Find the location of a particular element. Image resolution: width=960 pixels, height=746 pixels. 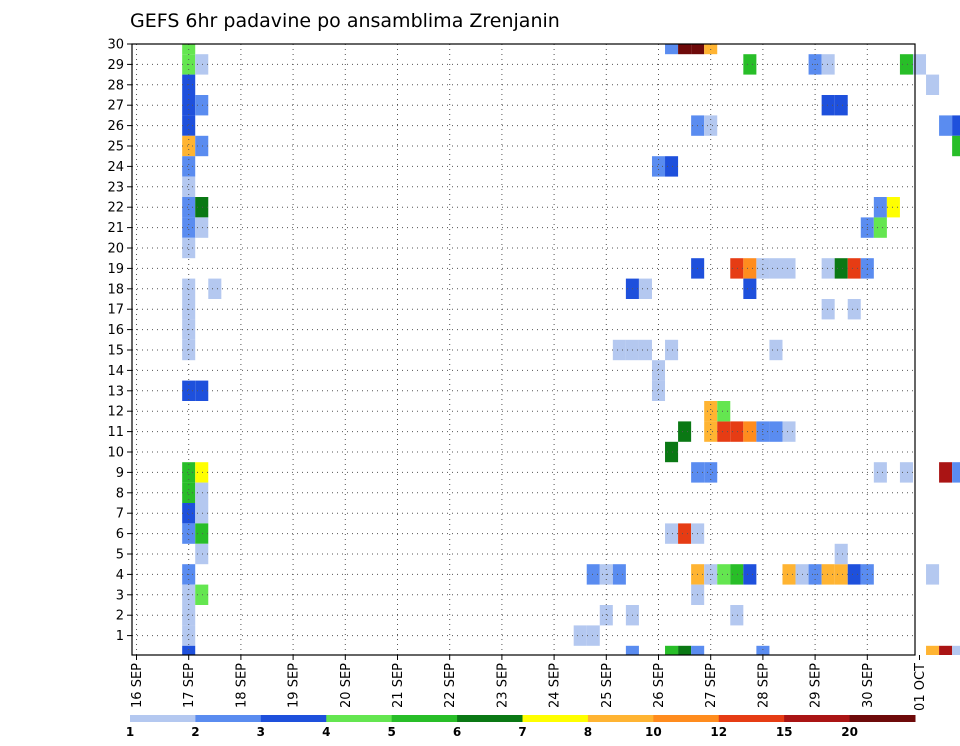

y-tick-label: 5 is located at coordinates (120, 555).